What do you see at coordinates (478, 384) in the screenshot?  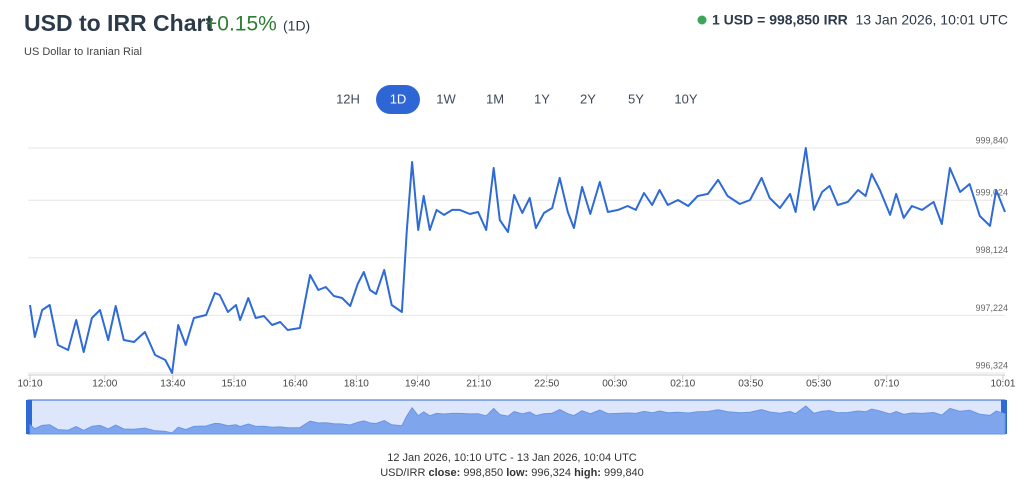 I see `x-tick-label: 21:10` at bounding box center [478, 384].